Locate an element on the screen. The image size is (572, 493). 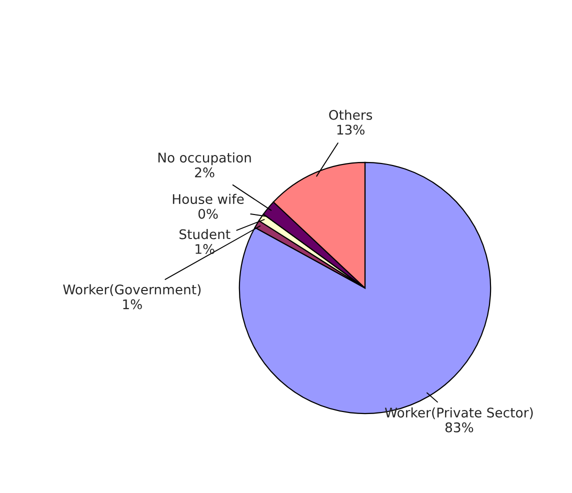
slice-label: Others is located at coordinates (350, 115).